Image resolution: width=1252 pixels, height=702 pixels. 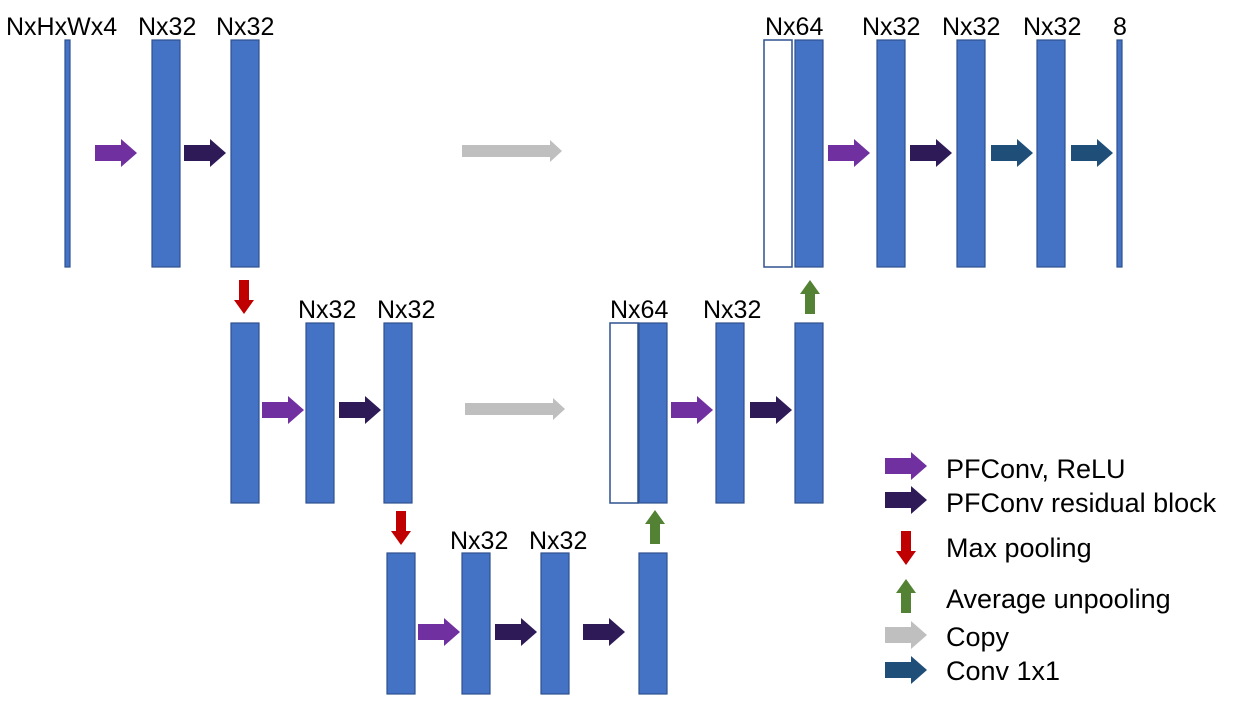 What do you see at coordinates (476, 623) in the screenshot?
I see `l2-block-a` at bounding box center [476, 623].